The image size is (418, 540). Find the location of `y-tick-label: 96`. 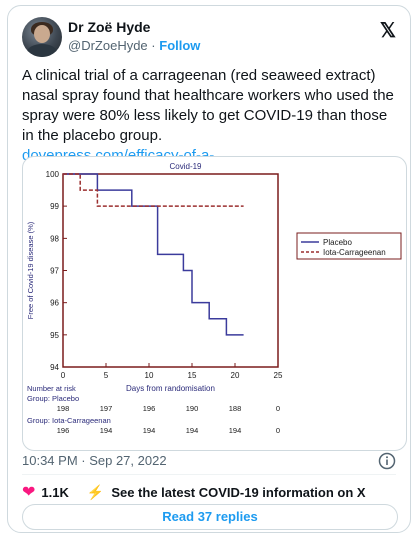

y-tick-label: 96 is located at coordinates (54, 303).